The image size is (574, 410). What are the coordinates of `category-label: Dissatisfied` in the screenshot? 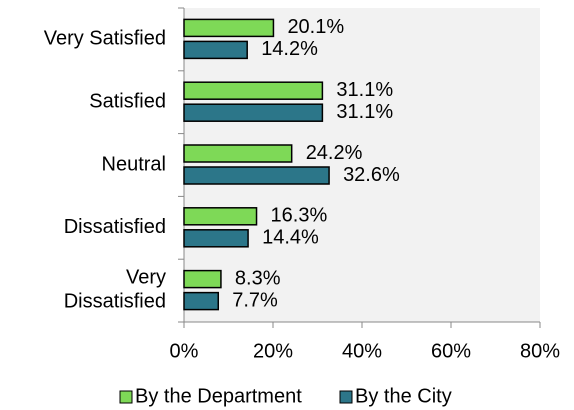 It's located at (115, 227).